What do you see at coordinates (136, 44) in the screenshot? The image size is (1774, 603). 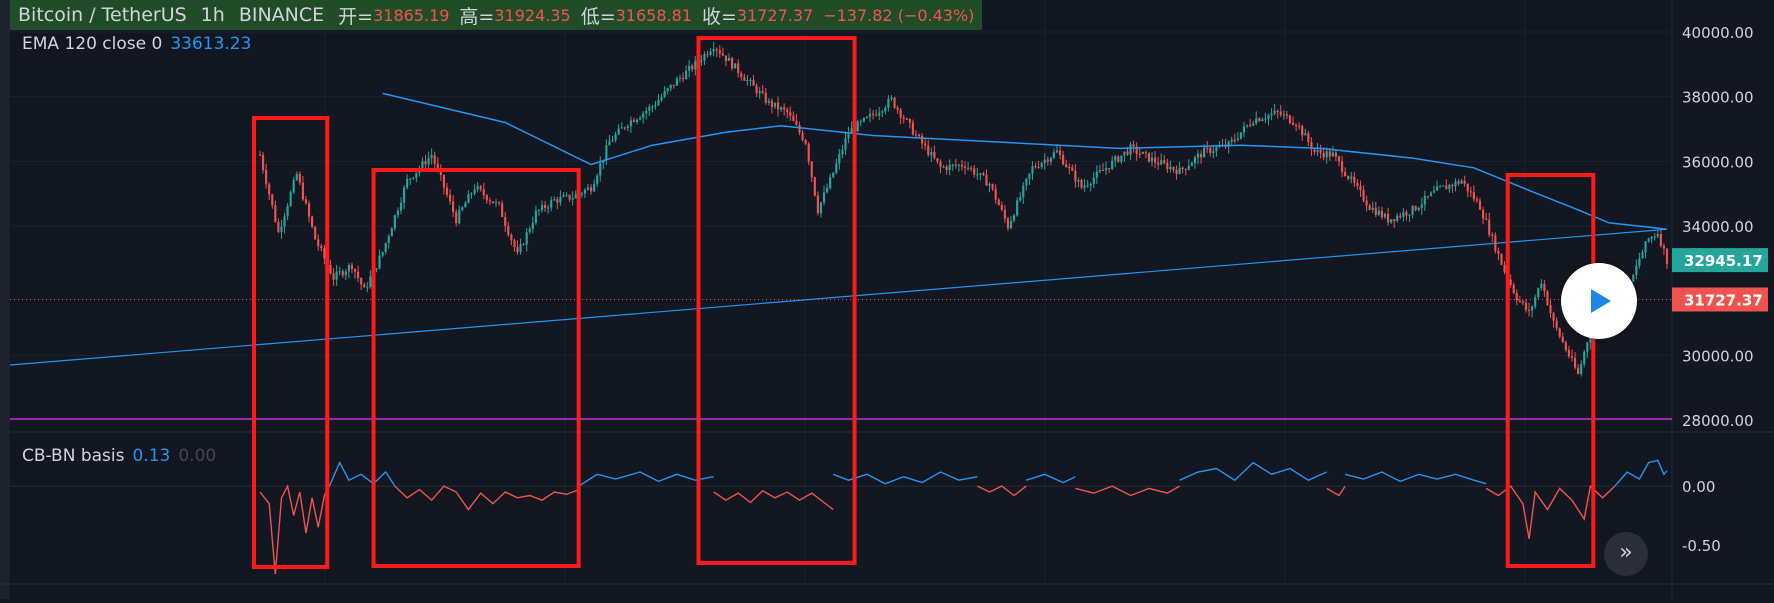 I see `ema-legend: EMA 120 close 0 33613.23` at bounding box center [136, 44].